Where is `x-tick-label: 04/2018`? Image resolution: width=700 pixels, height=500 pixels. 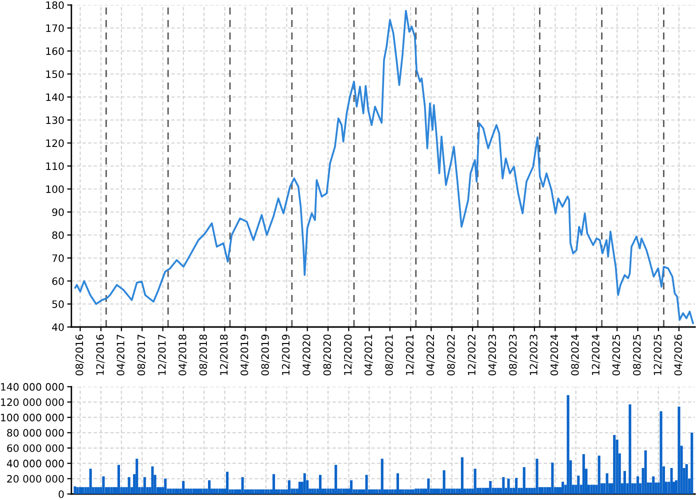
x-tick-label: 04/2018 is located at coordinates (183, 355).